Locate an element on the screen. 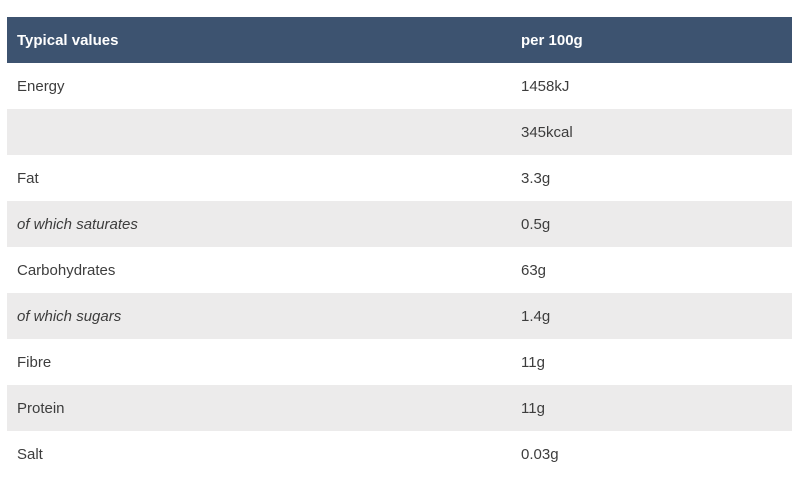  table-row: of which sugars 1.4g is located at coordinates (399, 316).